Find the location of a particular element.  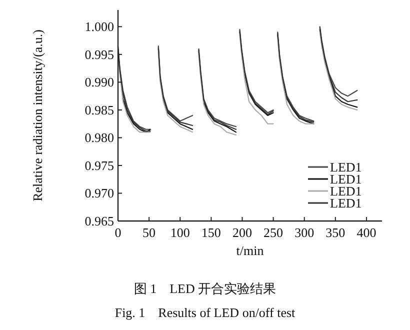

x-tick-label: 100 is located at coordinates (180, 232).